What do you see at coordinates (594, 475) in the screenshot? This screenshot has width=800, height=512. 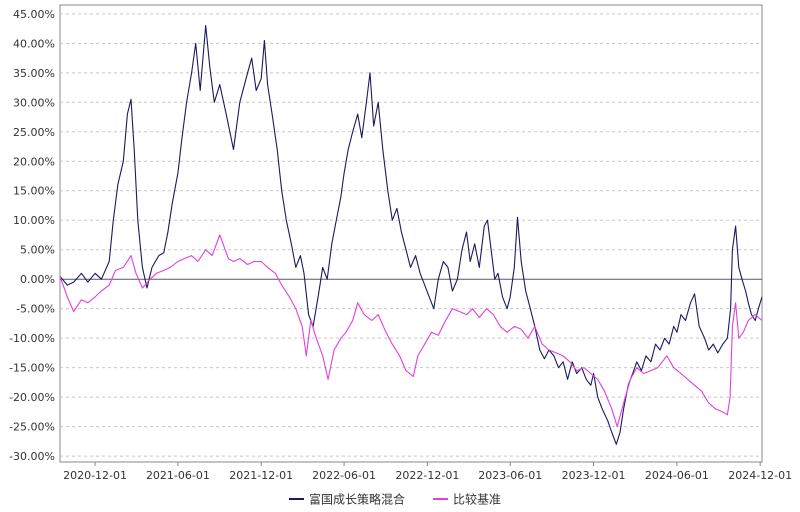 I see `x-tick-label: 2023-12-01` at bounding box center [594, 475].